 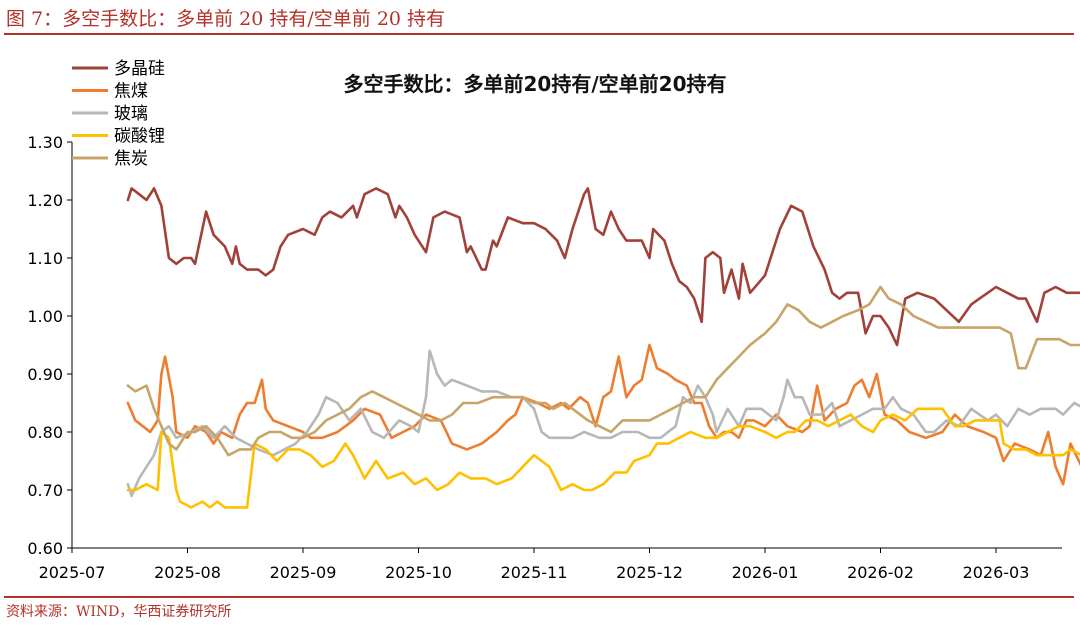 I want to click on figure-caption: 图 7：多空手数比：多单前 20 持有/空单前 20 持有, so click(x=226, y=19).